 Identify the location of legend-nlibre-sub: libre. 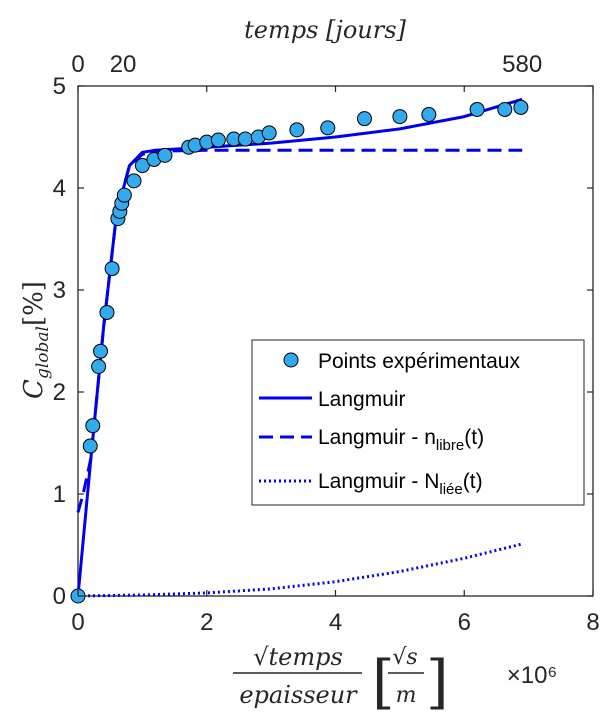
(450, 445).